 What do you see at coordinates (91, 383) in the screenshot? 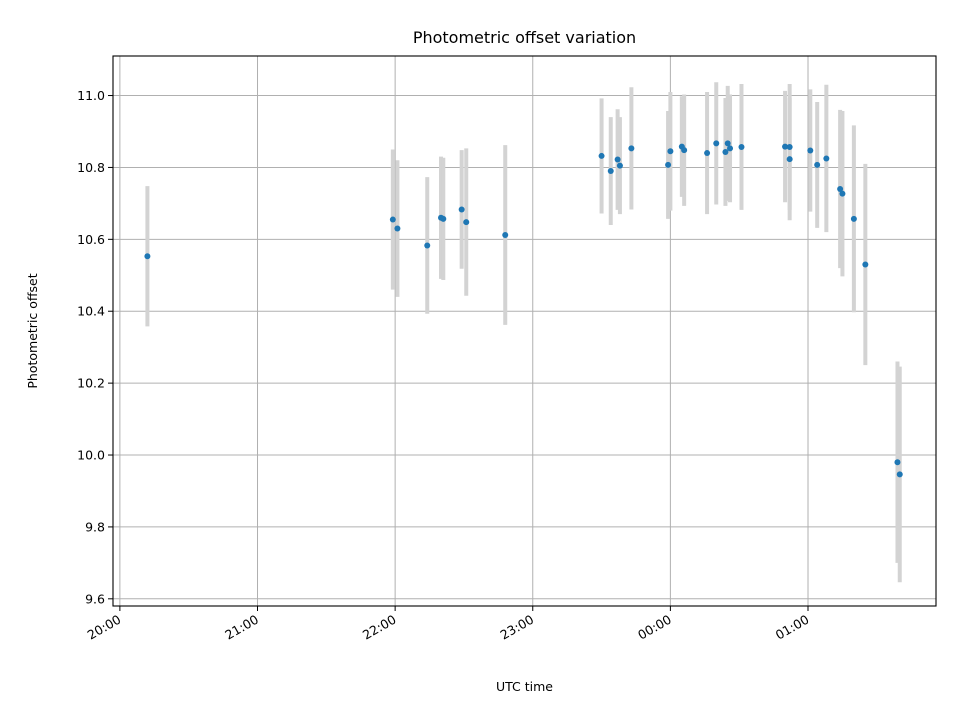
I see `y-tick-label: 10.2` at bounding box center [91, 383].